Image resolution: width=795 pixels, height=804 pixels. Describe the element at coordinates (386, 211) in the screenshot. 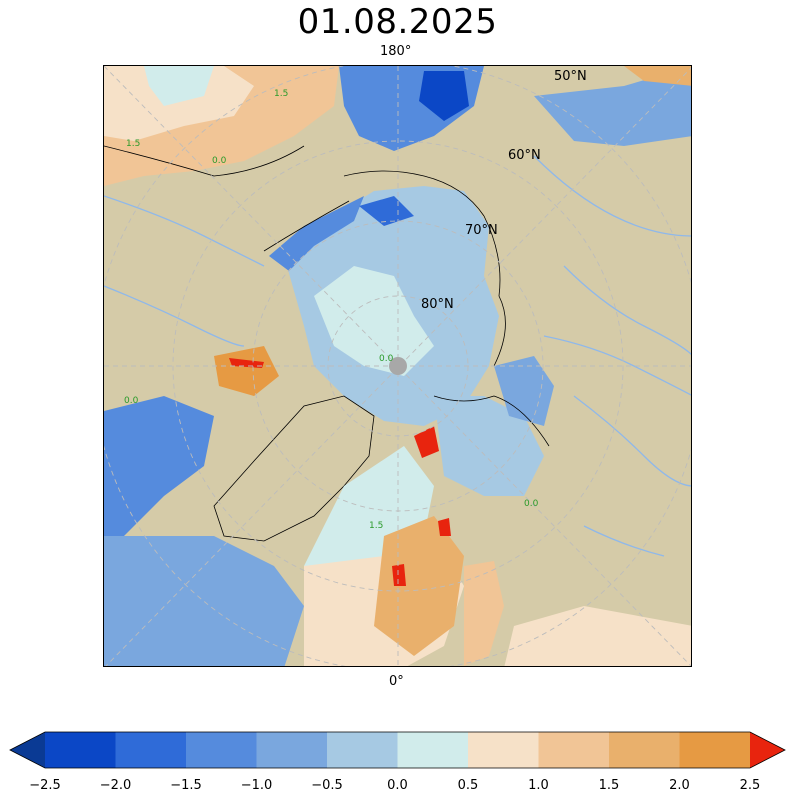

I see `anomaly-region-east-siberian` at that location.